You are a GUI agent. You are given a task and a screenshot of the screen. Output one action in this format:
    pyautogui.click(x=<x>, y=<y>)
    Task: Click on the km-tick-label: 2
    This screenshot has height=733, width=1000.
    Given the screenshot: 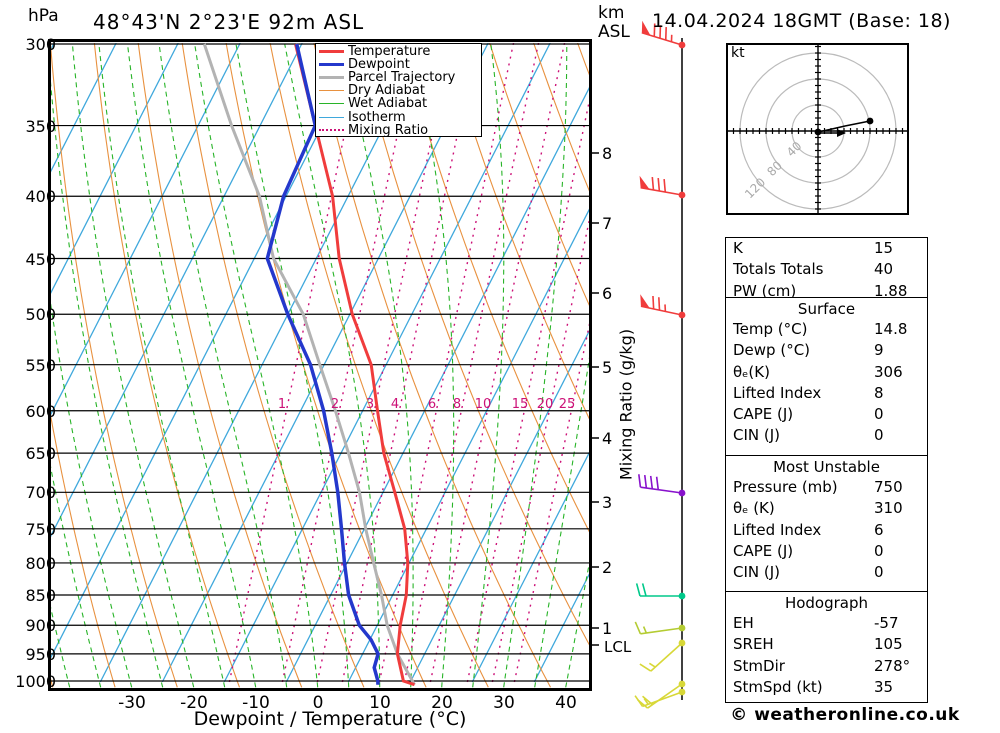 What is the action you would take?
    pyautogui.click(x=607, y=567)
    